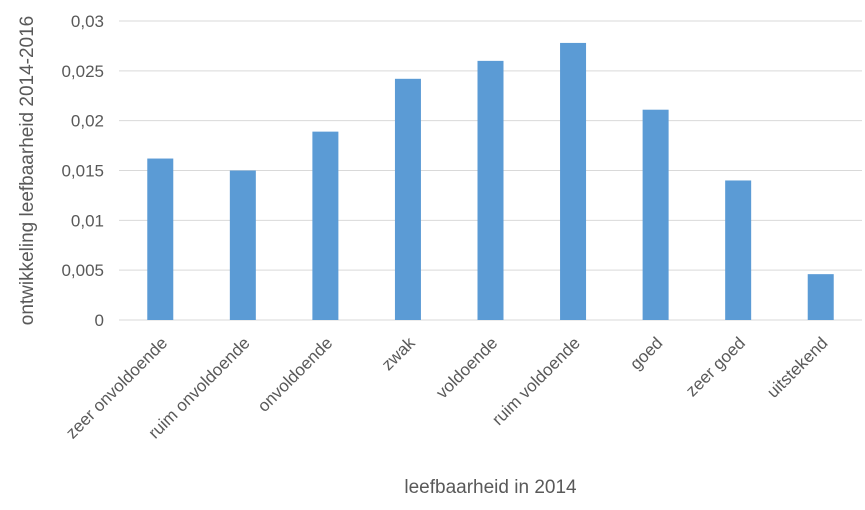 This screenshot has width=865, height=510. I want to click on x-tick-label: goed, so click(646, 353).